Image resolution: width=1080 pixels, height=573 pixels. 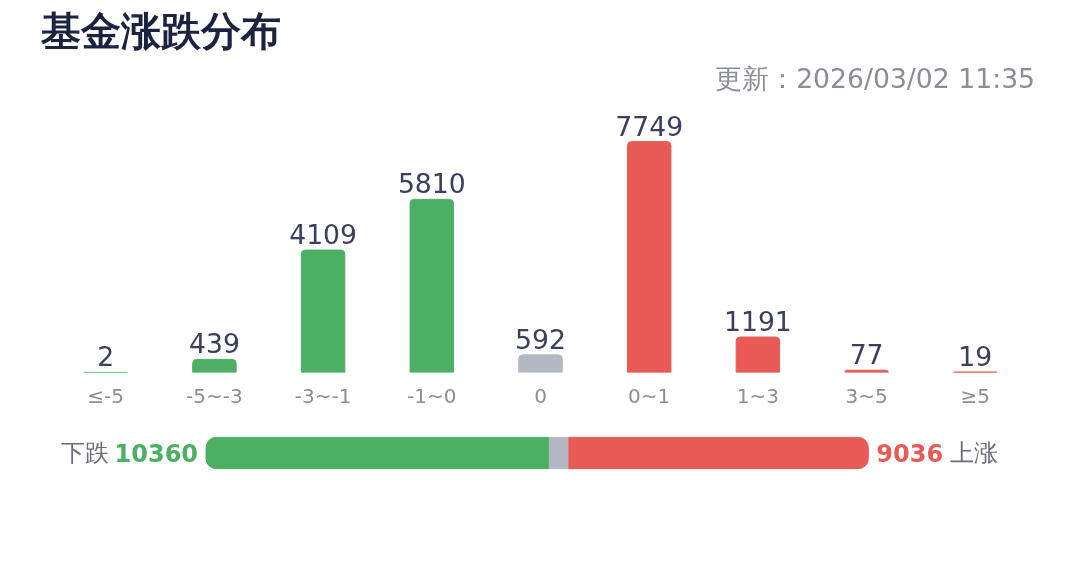 What do you see at coordinates (106, 357) in the screenshot?
I see `data-label: 2` at bounding box center [106, 357].